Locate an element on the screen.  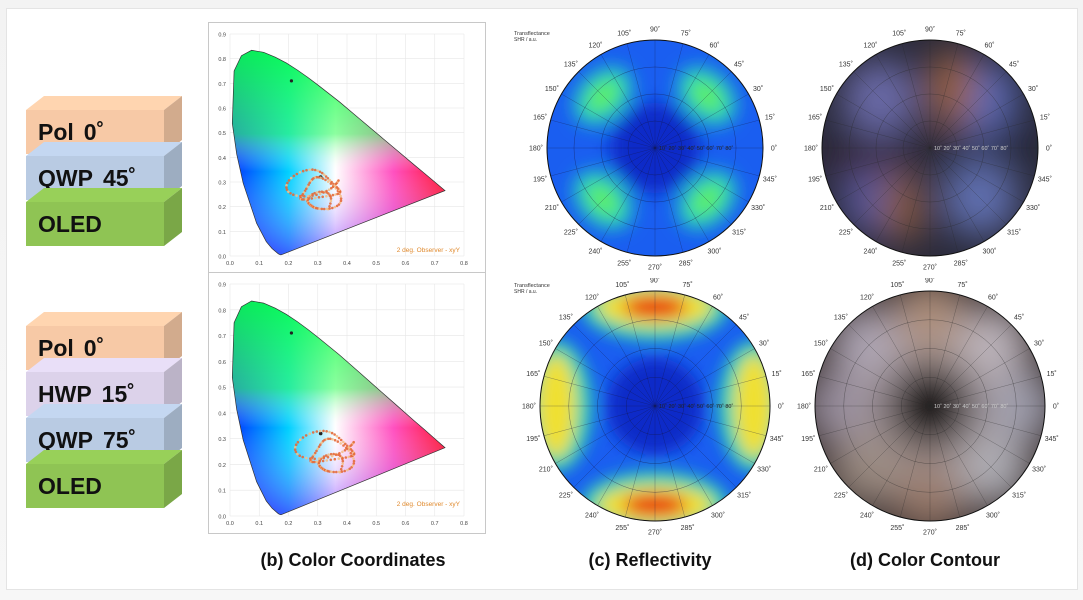
angle-label: 120˚ is located at coordinates (592, 297).